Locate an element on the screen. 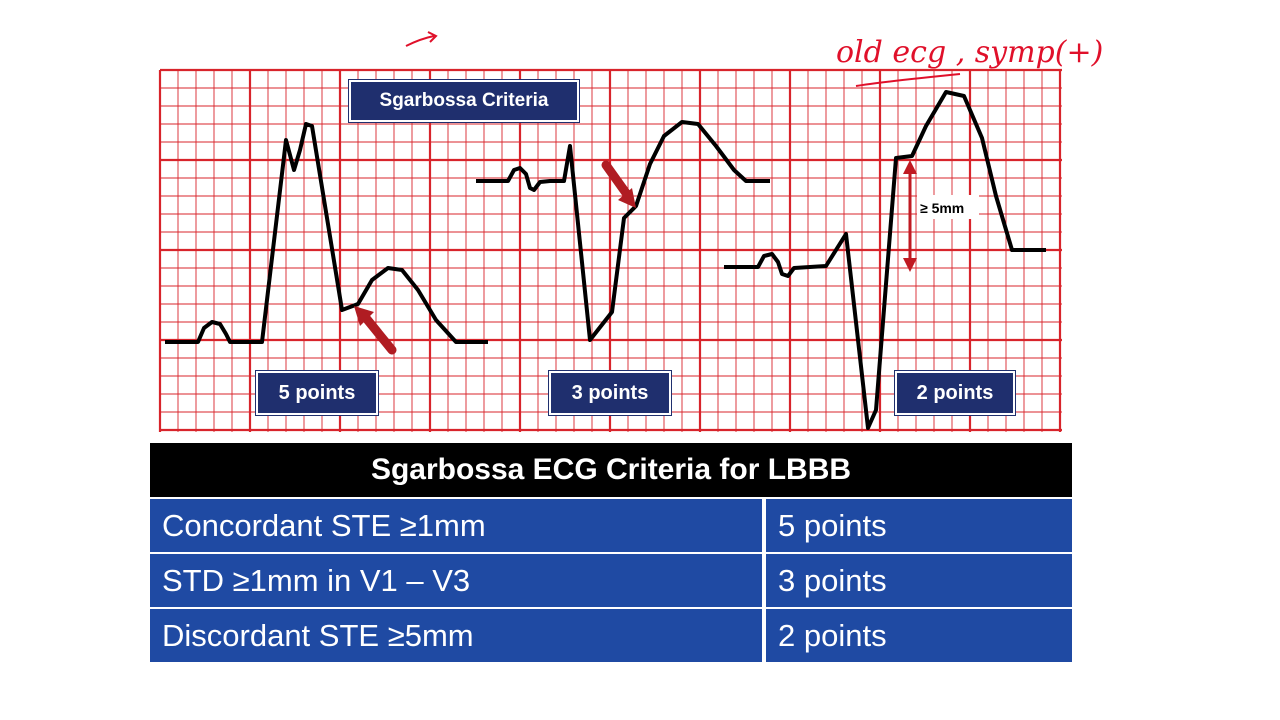 This screenshot has width=1280, height=720. measure-label-bg is located at coordinates (948, 207).